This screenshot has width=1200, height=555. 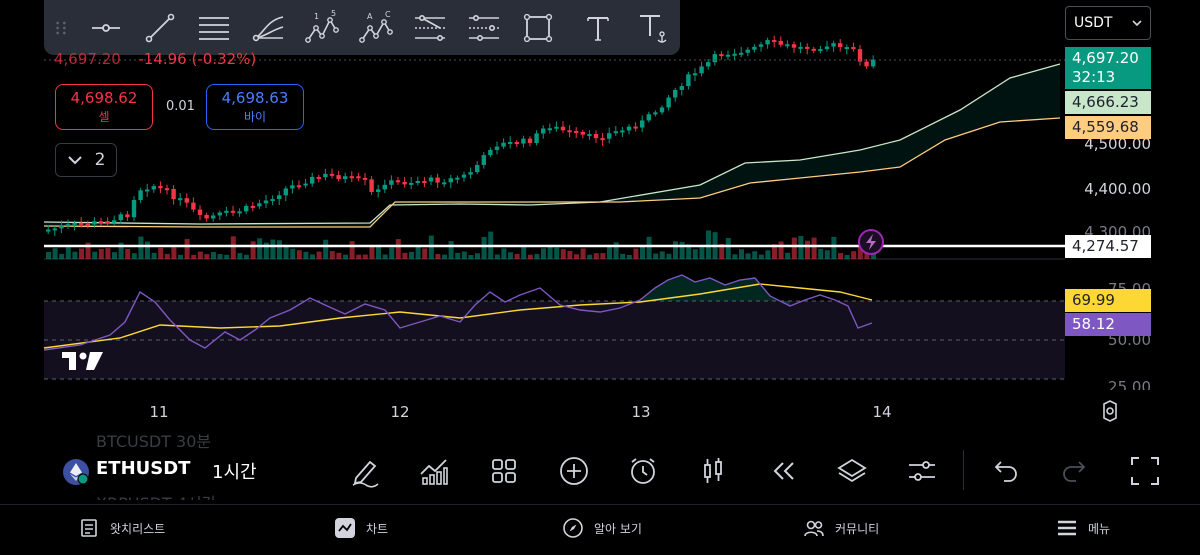 What do you see at coordinates (1005, 471) in the screenshot?
I see `undo-icon` at bounding box center [1005, 471].